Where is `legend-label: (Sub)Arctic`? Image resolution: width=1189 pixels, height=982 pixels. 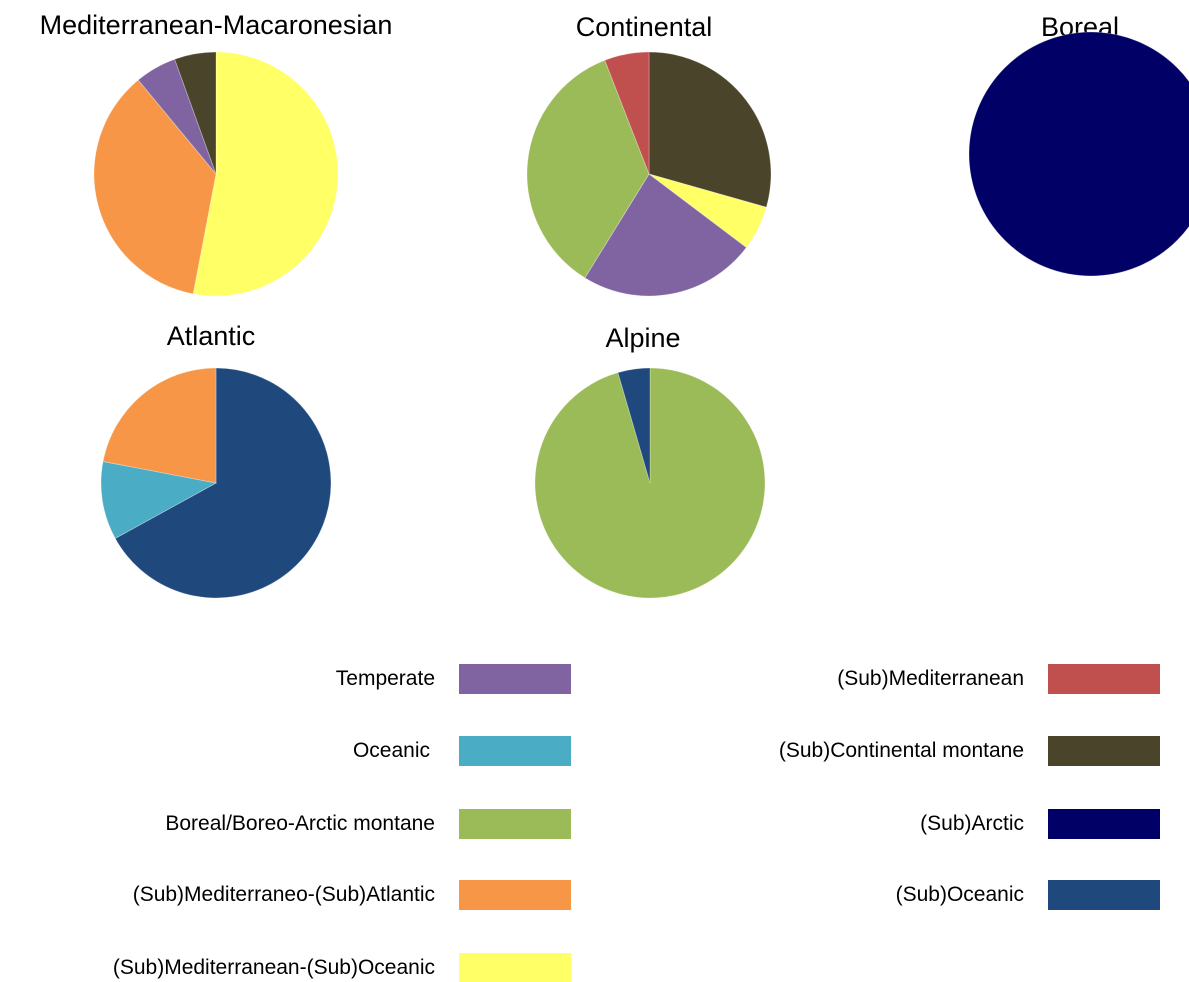
legend-label: (Sub)Arctic is located at coordinates (972, 823).